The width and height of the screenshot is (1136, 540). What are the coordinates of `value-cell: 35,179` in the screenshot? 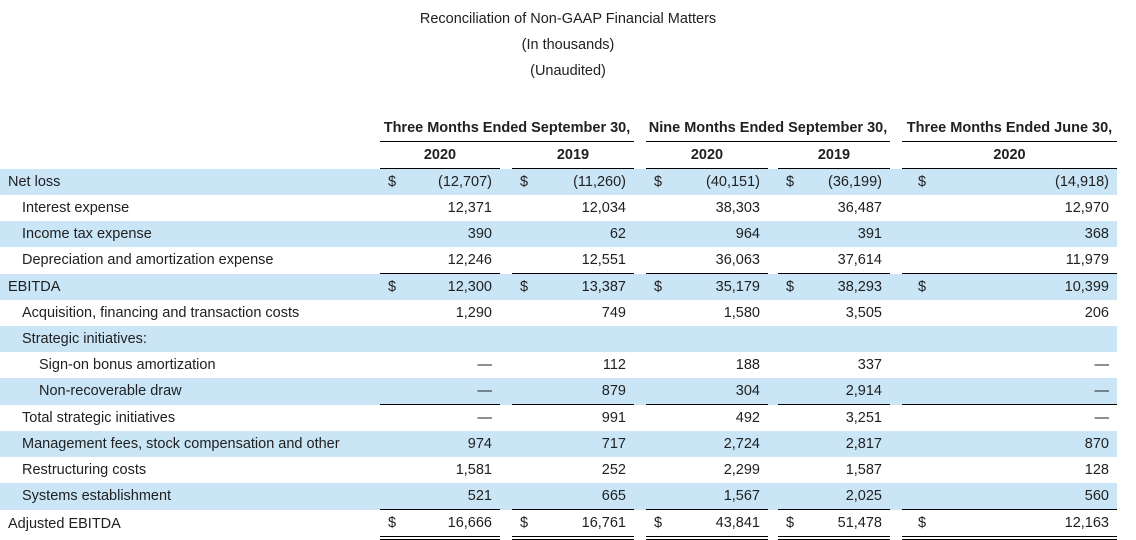 It's located at (722, 286).